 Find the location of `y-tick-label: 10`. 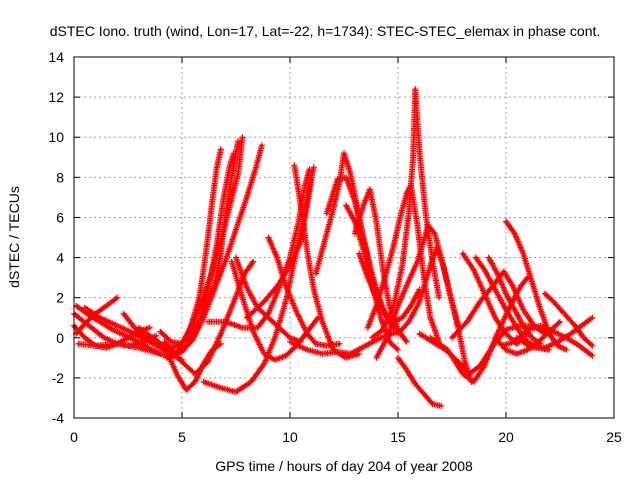

y-tick-label: 10 is located at coordinates (56, 137).